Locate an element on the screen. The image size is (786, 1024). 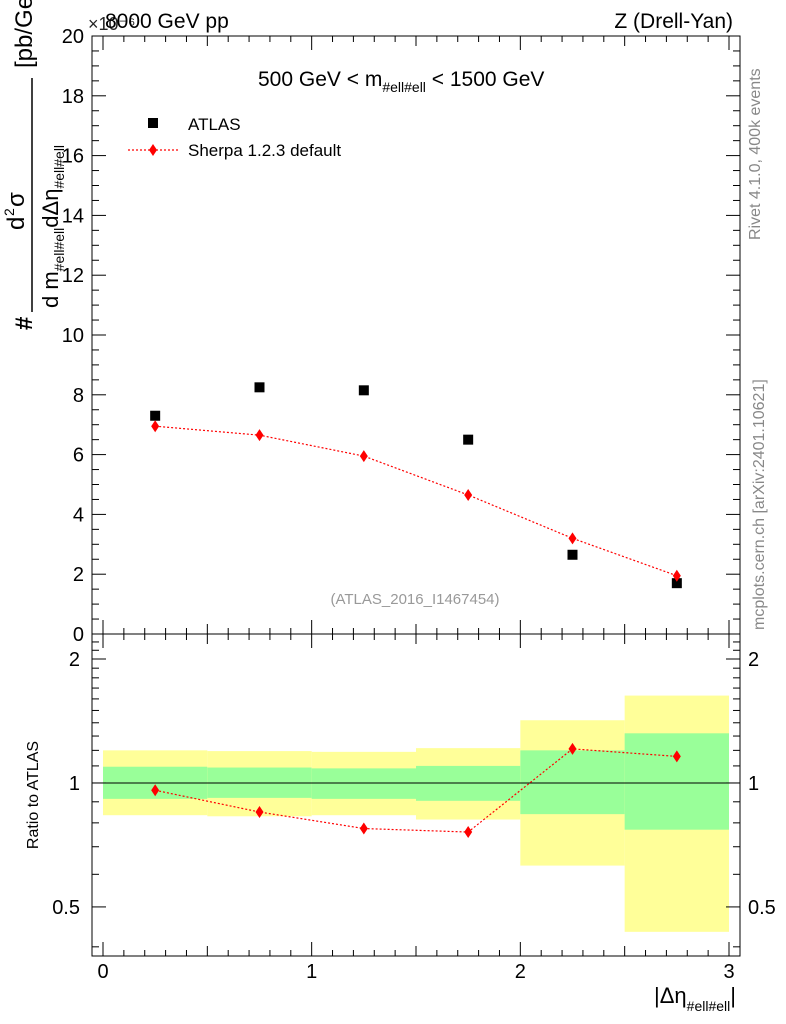
ratio-x-tick-label: 0 is located at coordinates (102, 972).